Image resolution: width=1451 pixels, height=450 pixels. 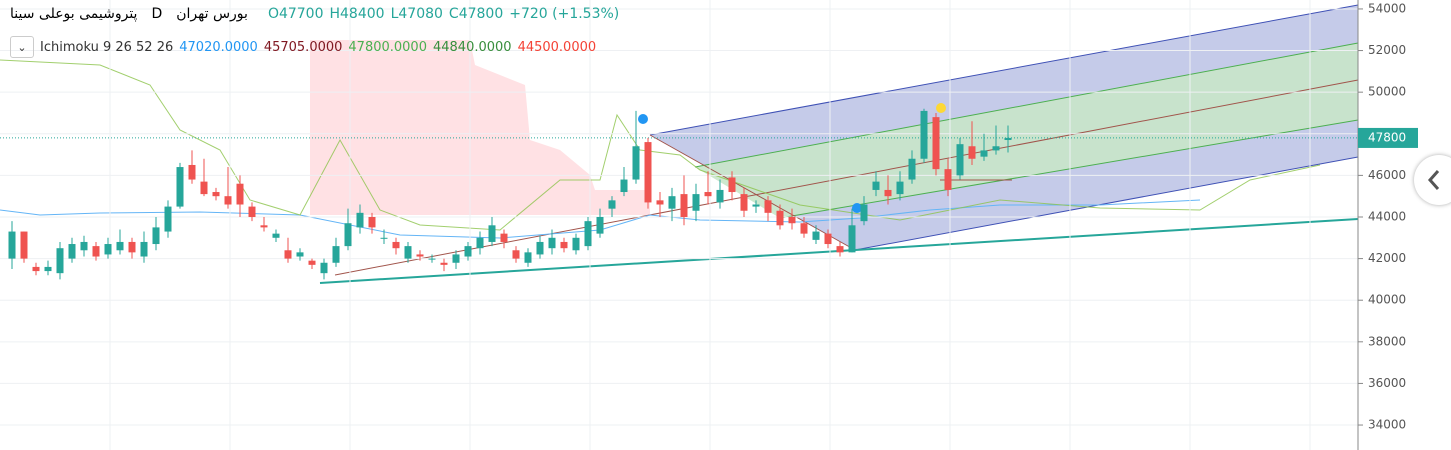 I want to click on y-tick-label: 46000, so click(x=1387, y=175).